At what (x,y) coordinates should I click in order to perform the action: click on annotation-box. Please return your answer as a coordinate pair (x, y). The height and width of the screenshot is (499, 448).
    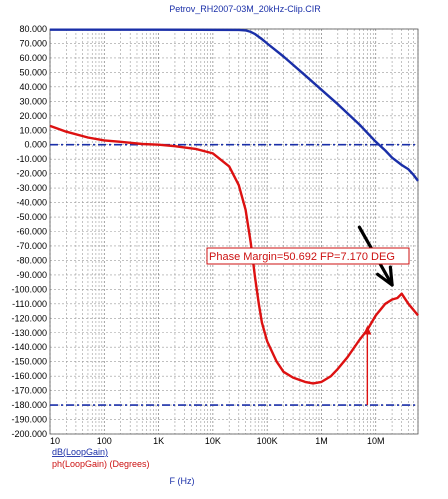
    Looking at the image, I should click on (308, 256).